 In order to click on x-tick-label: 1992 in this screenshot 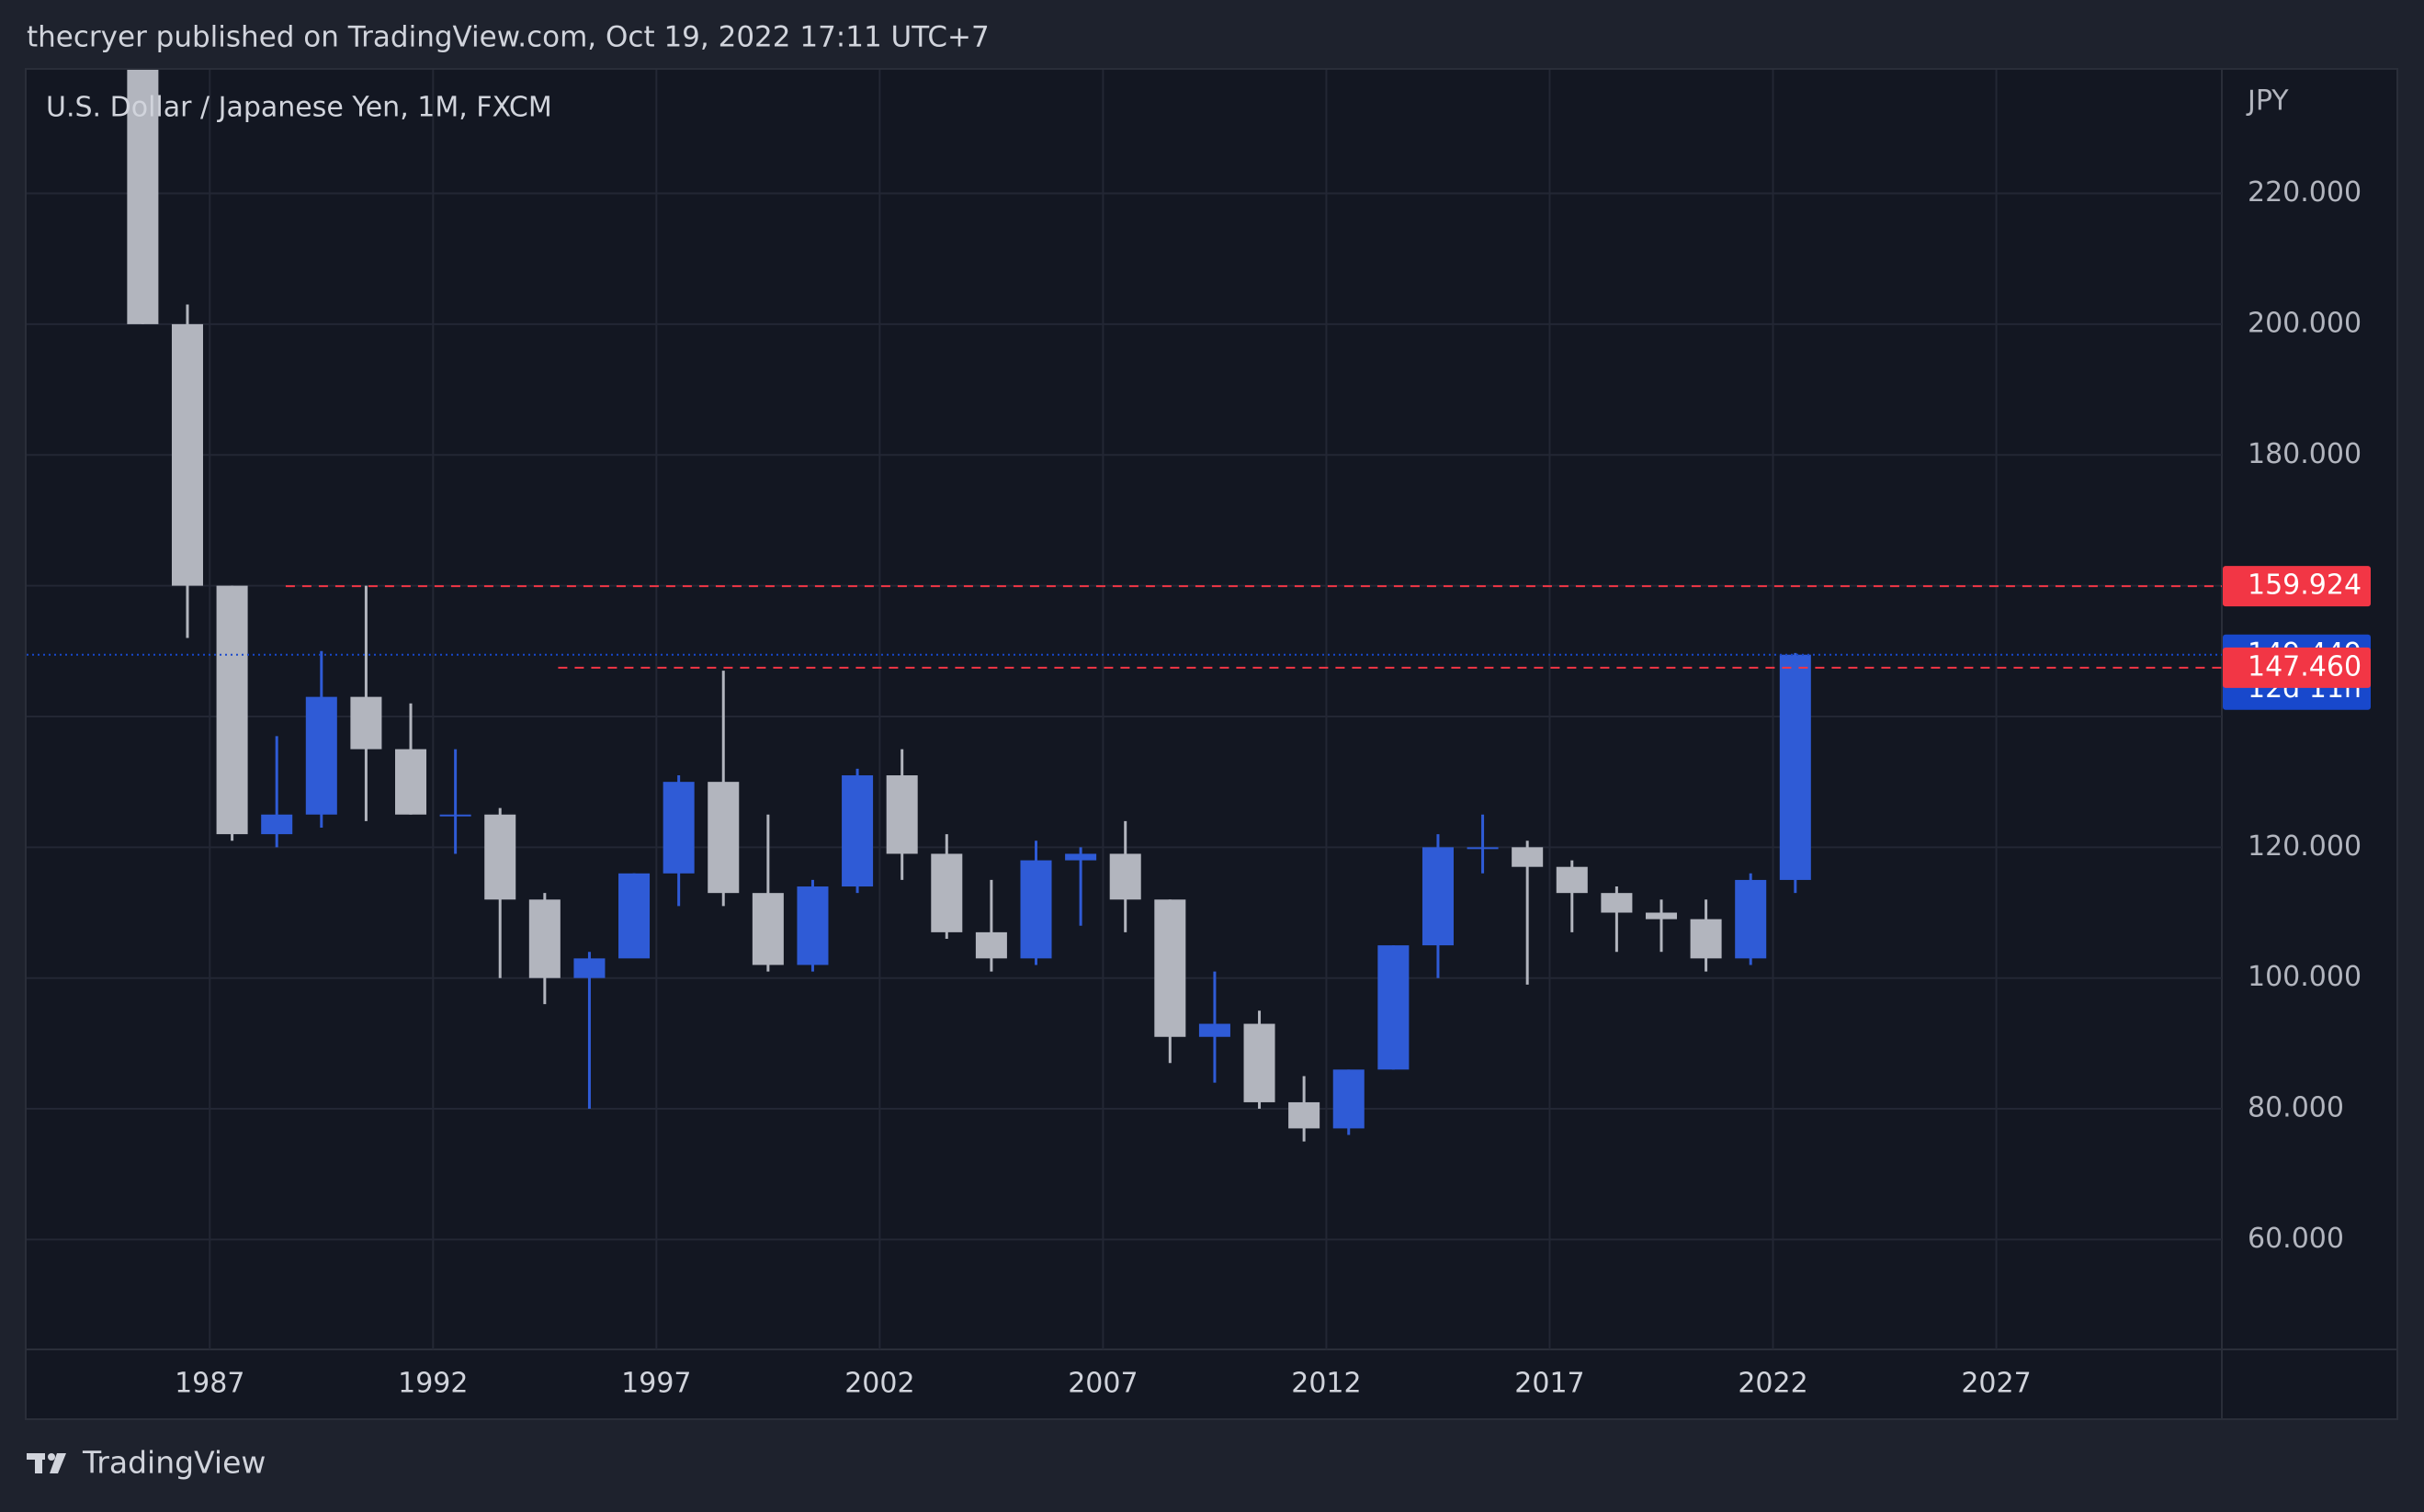, I will do `click(433, 1384)`.